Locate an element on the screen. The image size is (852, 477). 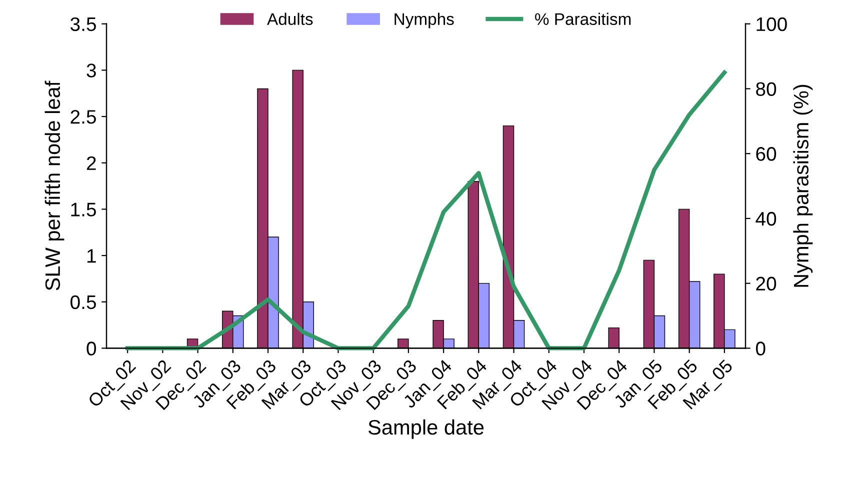
y-tick-label: 2 is located at coordinates (91, 163).